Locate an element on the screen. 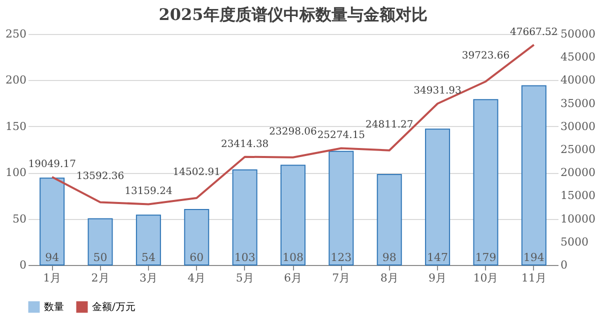 Image resolution: width=600 pixels, height=320 pixels. x-tick-label: 2月 is located at coordinates (100, 278).